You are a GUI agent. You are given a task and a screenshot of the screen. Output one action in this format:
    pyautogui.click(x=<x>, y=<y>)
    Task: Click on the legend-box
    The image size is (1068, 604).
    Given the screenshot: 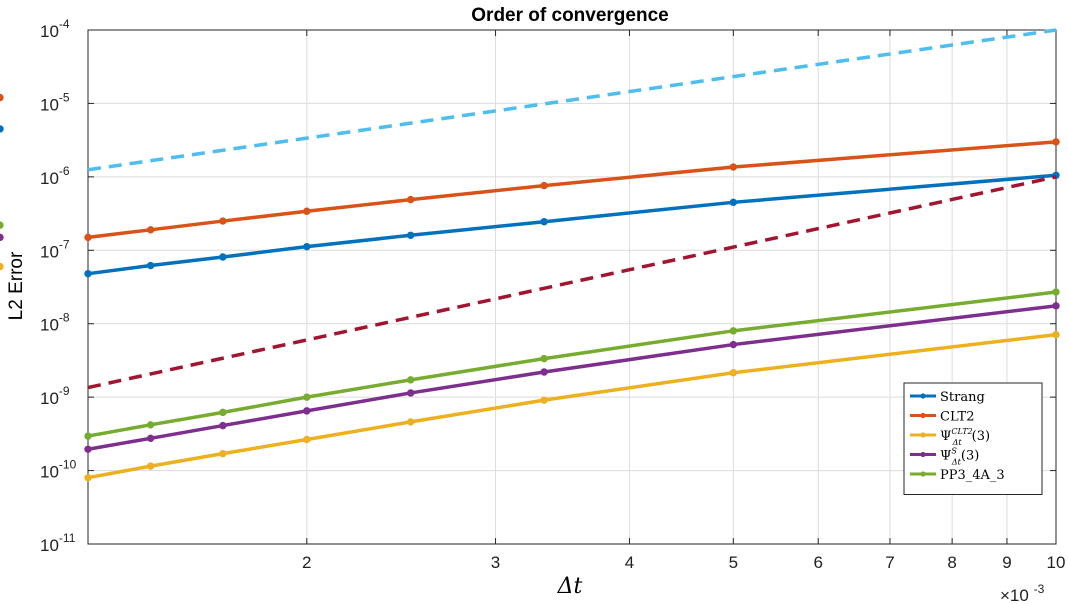 What is the action you would take?
    pyautogui.click(x=973, y=438)
    